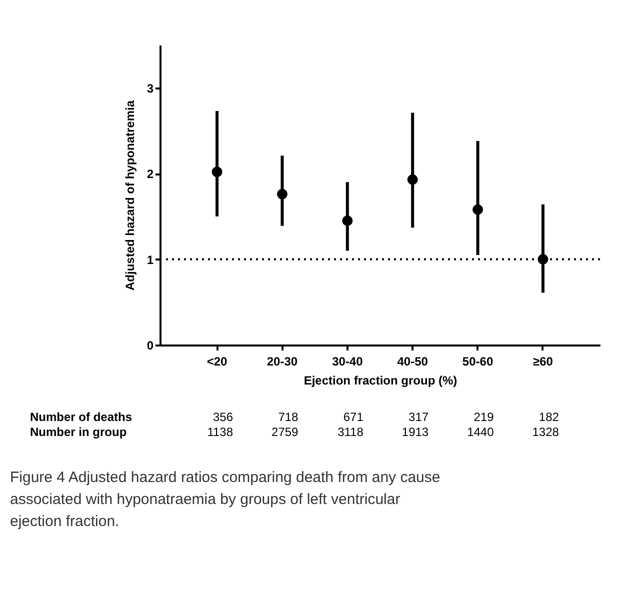 The width and height of the screenshot is (636, 594). What do you see at coordinates (282, 361) in the screenshot?
I see `x-tick-label: 20-30` at bounding box center [282, 361].